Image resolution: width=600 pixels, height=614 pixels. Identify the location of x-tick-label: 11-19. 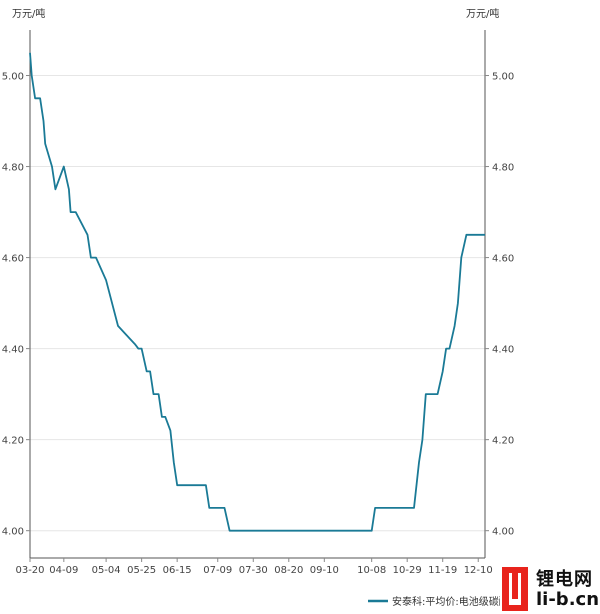
(442, 570).